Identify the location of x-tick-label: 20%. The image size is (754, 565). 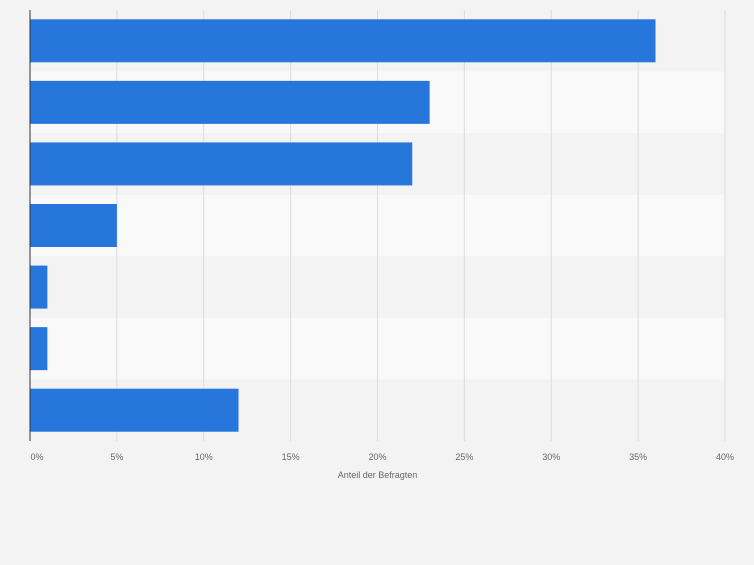
(377, 457).